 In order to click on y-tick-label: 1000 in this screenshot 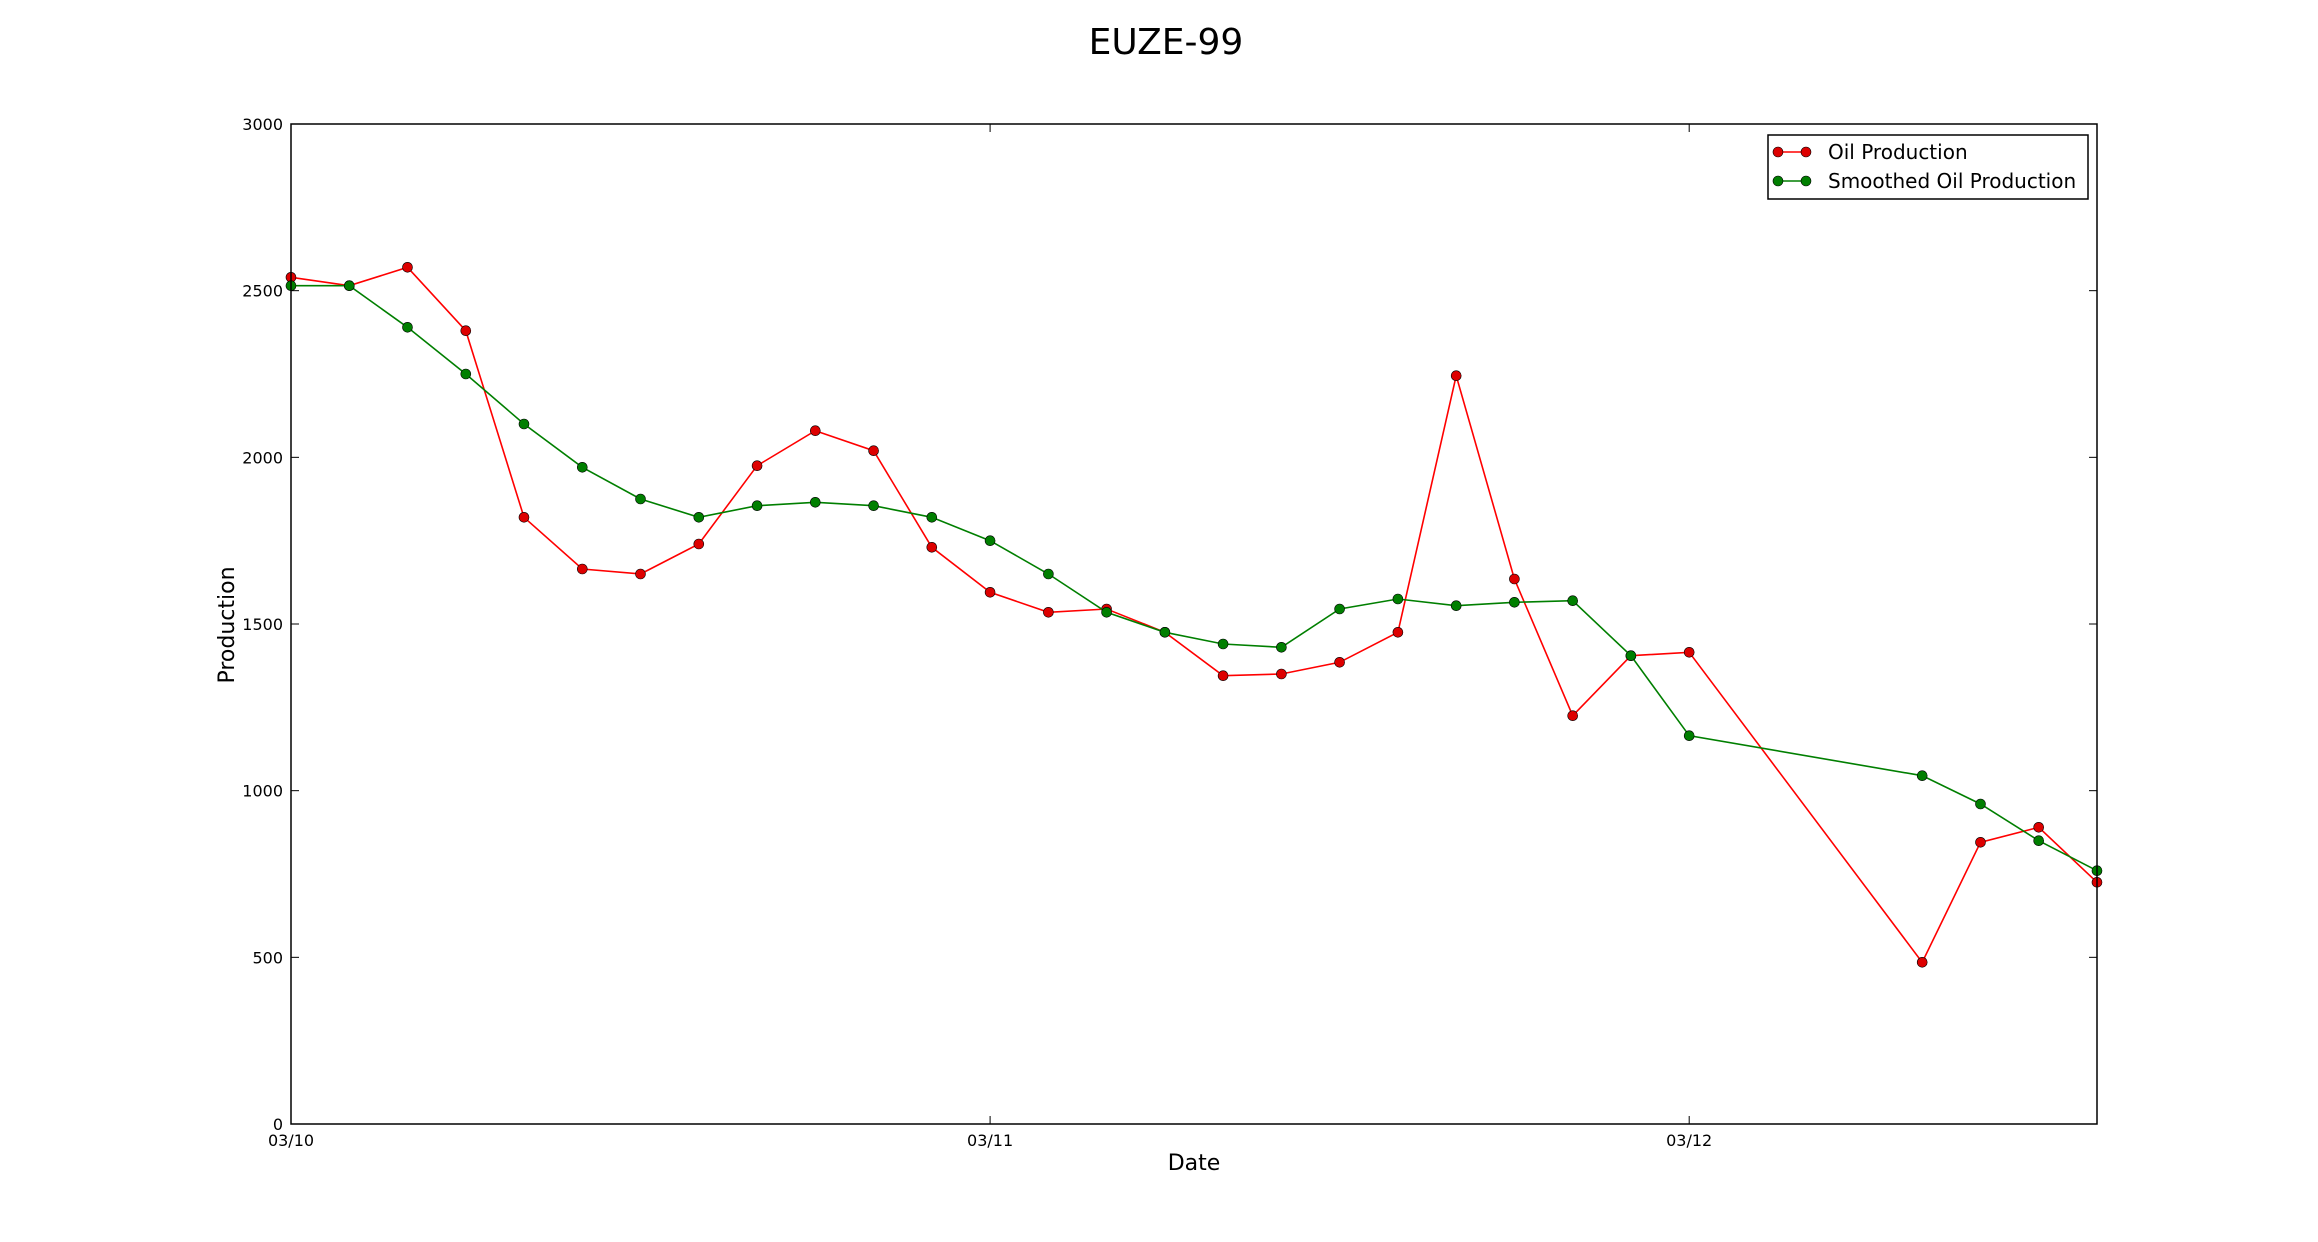, I will do `click(262, 791)`.